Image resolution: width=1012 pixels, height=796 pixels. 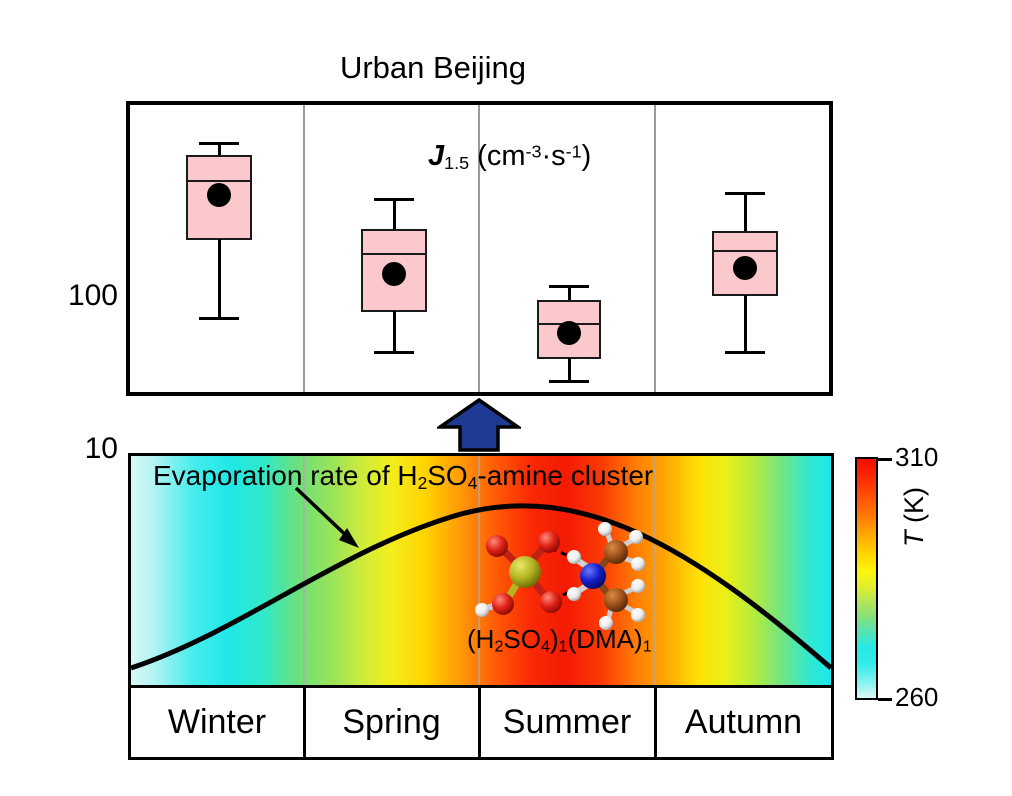 I want to click on j-symbol: J, so click(x=436, y=156).